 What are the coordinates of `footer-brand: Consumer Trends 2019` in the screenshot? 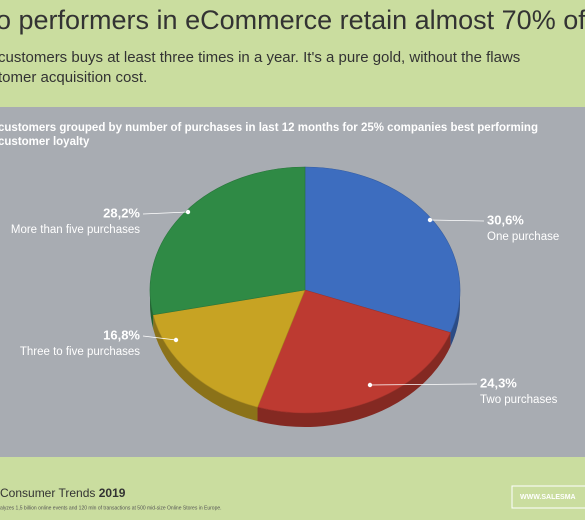 It's located at (63, 493).